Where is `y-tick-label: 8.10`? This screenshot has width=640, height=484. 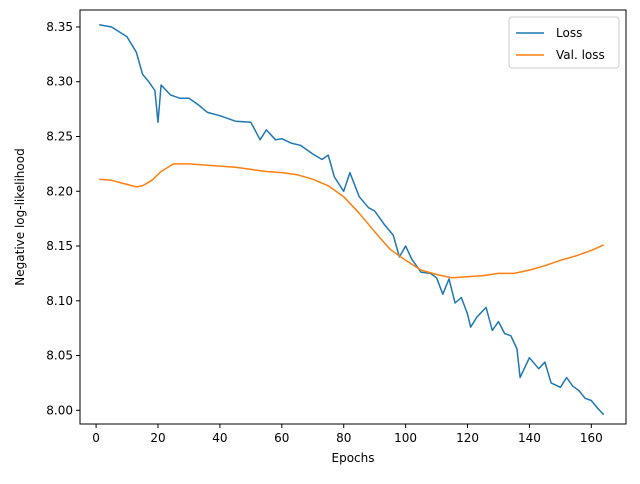
y-tick-label: 8.10 is located at coordinates (59, 301).